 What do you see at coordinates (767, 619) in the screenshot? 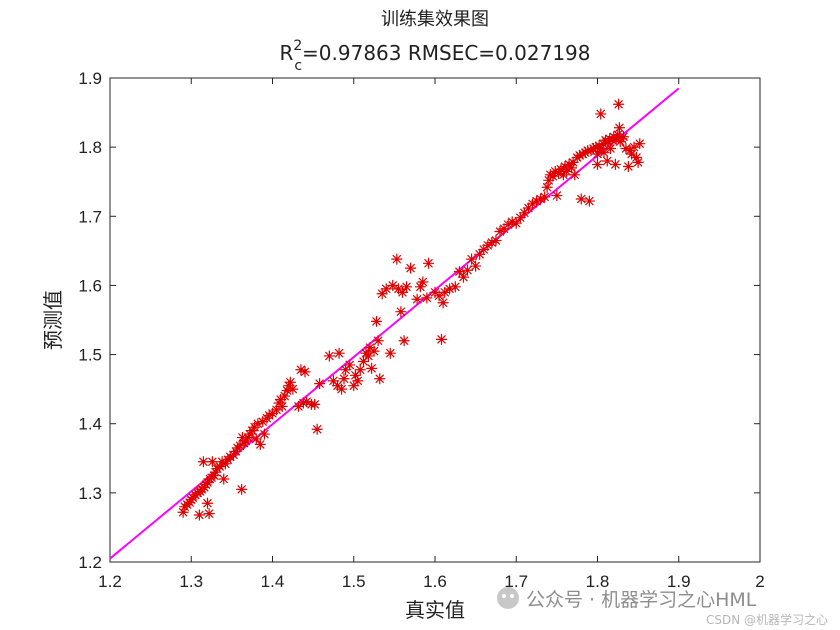
I see `watermark-sub: CSDN @机器学习之心` at bounding box center [767, 619].